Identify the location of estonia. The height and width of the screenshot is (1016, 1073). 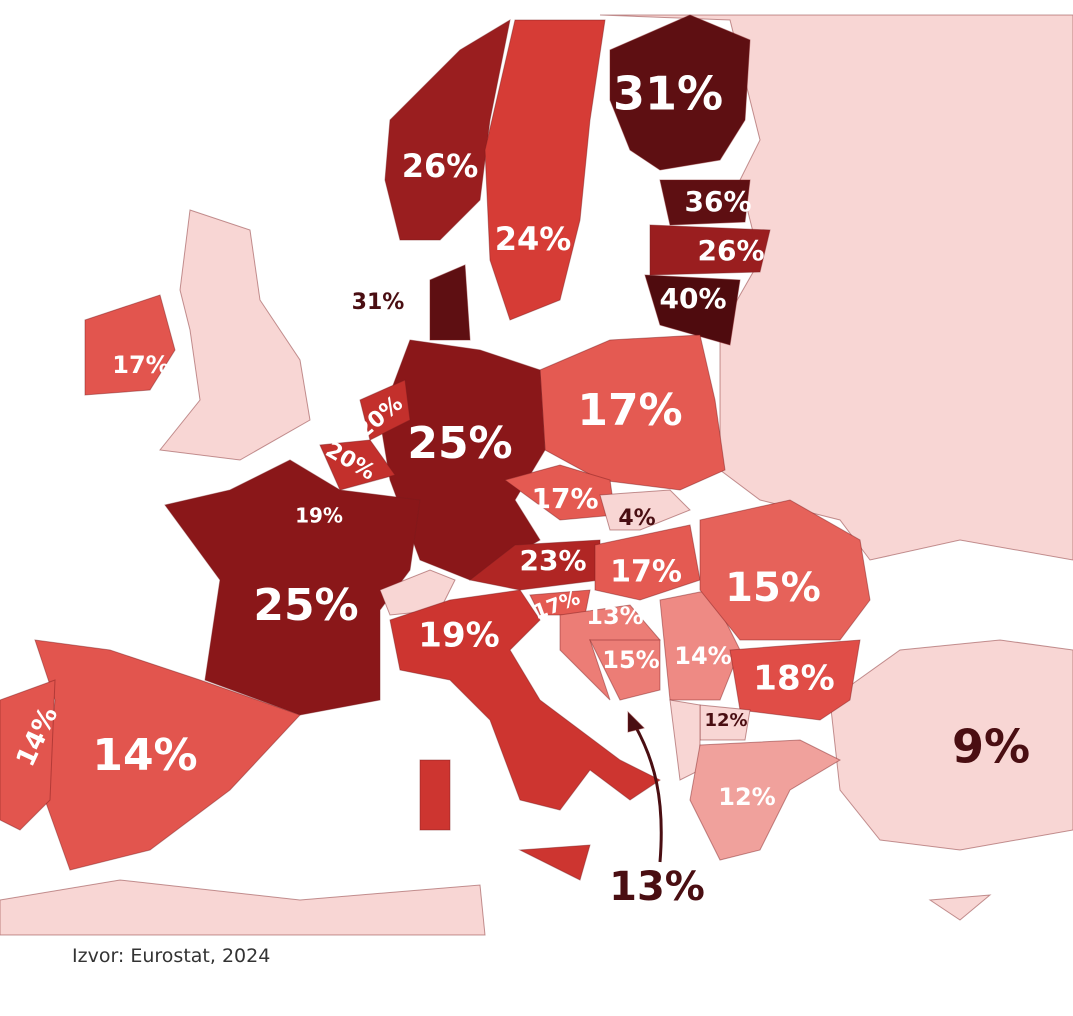
(705, 202).